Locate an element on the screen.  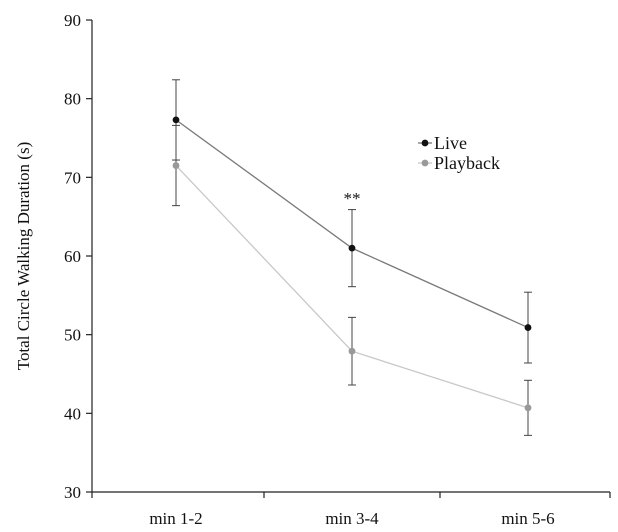
y-axis-label: Total Circle Walking Duration (s) is located at coordinates (23, 256).